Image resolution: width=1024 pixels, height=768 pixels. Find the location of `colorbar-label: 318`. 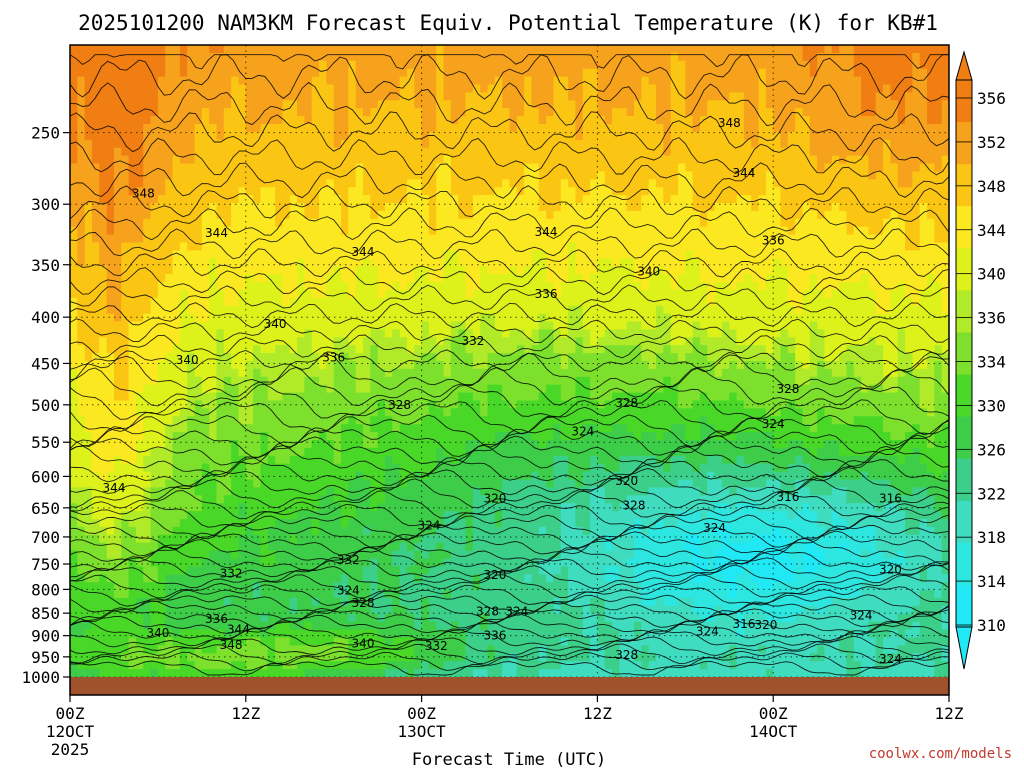

colorbar-label: 318 is located at coordinates (991, 537).